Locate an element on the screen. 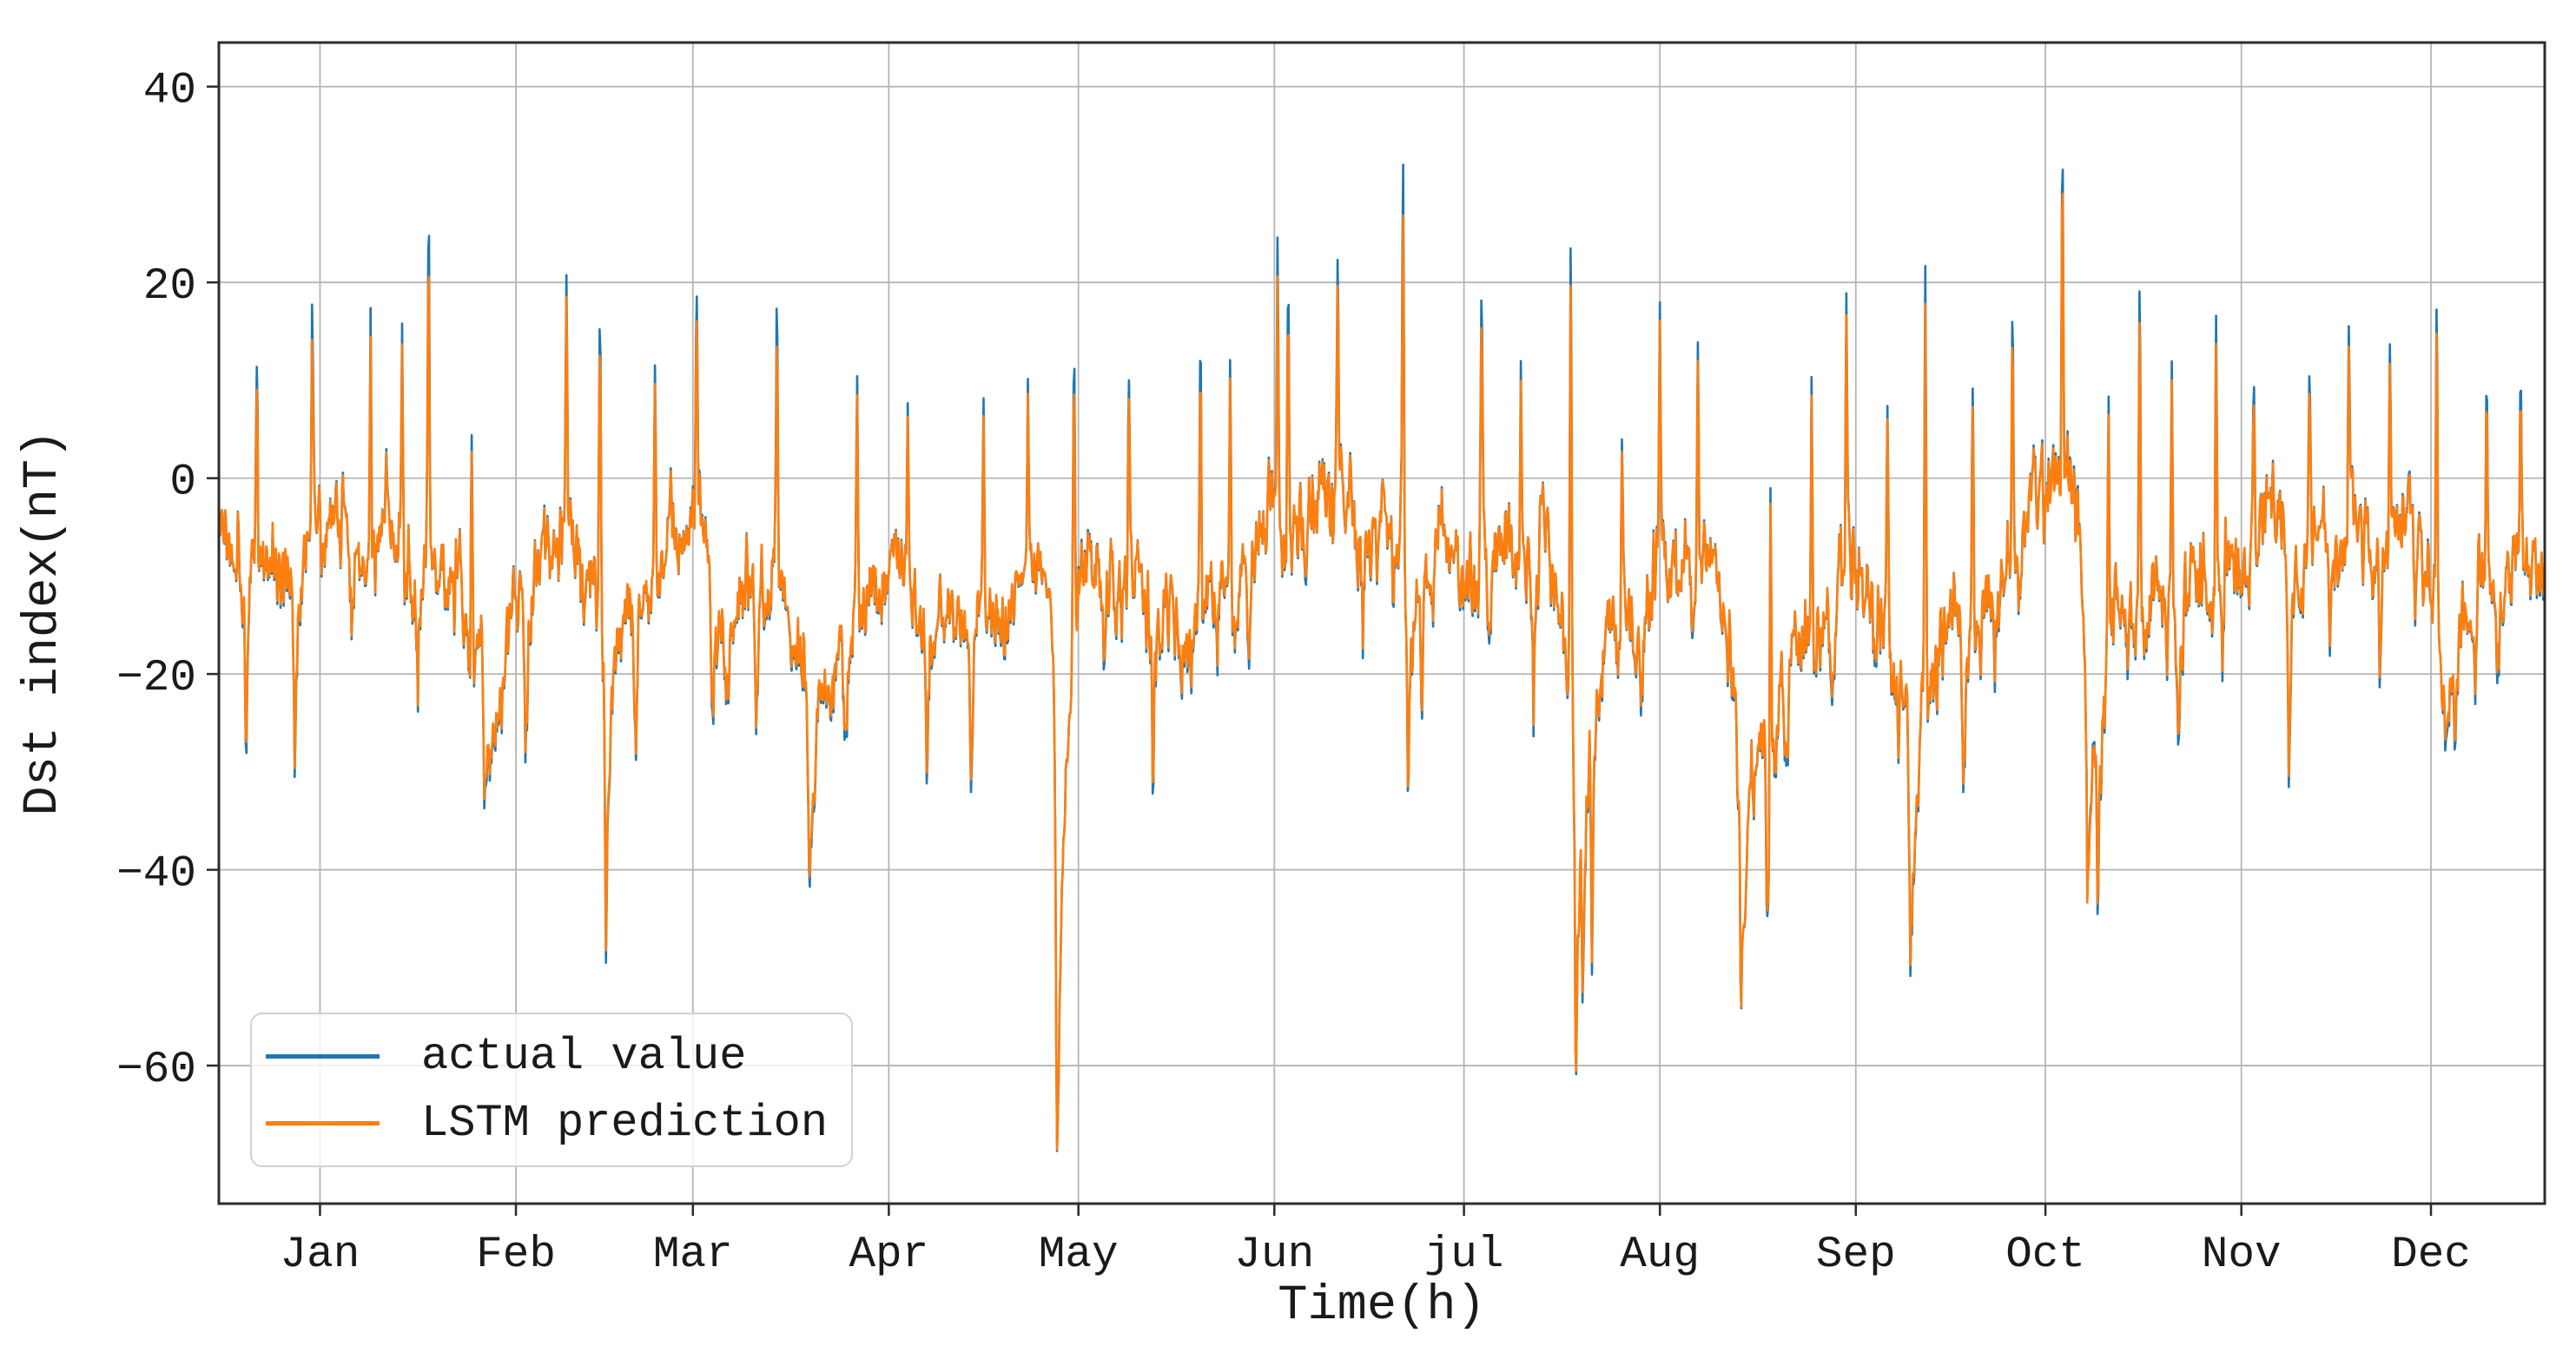 This screenshot has width=2576, height=1353. legend-label-lstm-prediction: LSTM prediction is located at coordinates (625, 1123).